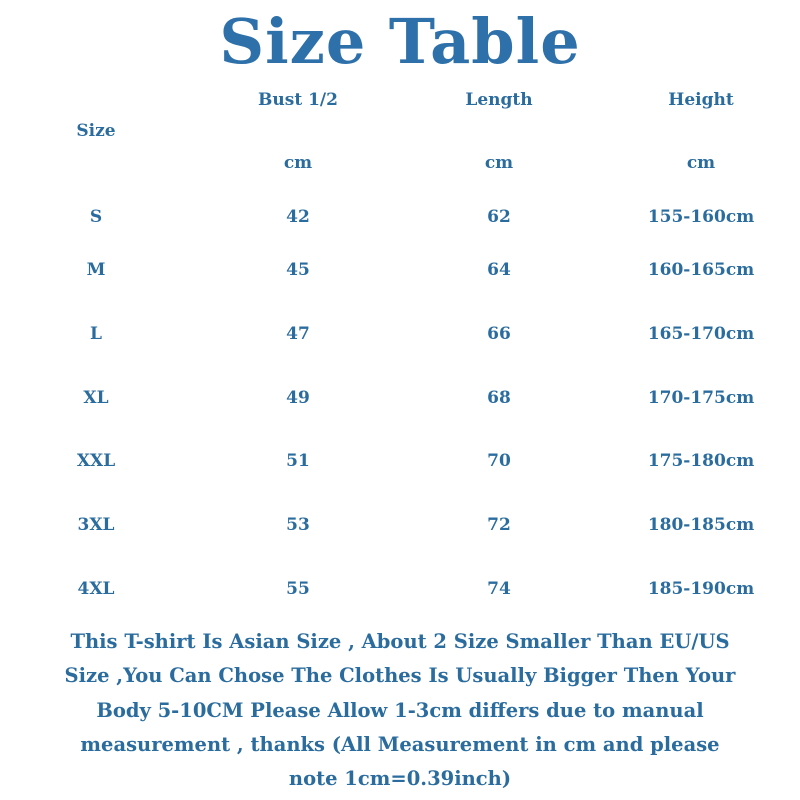  What do you see at coordinates (298, 525) in the screenshot?
I see `cell-bust: 53` at bounding box center [298, 525].